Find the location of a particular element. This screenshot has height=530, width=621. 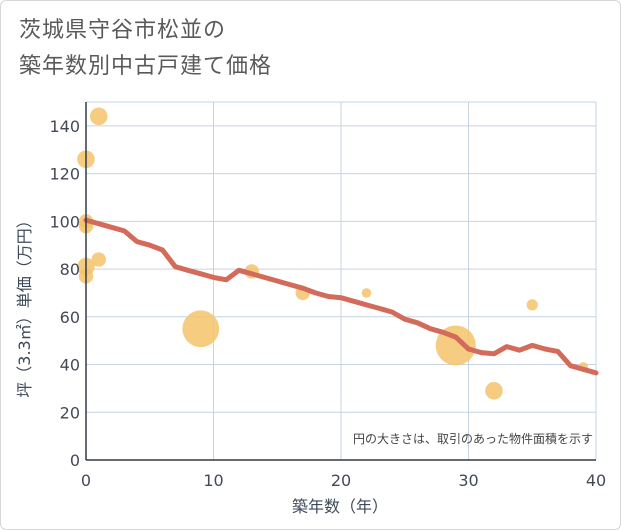

y-tick-label: 60 is located at coordinates (70, 317).